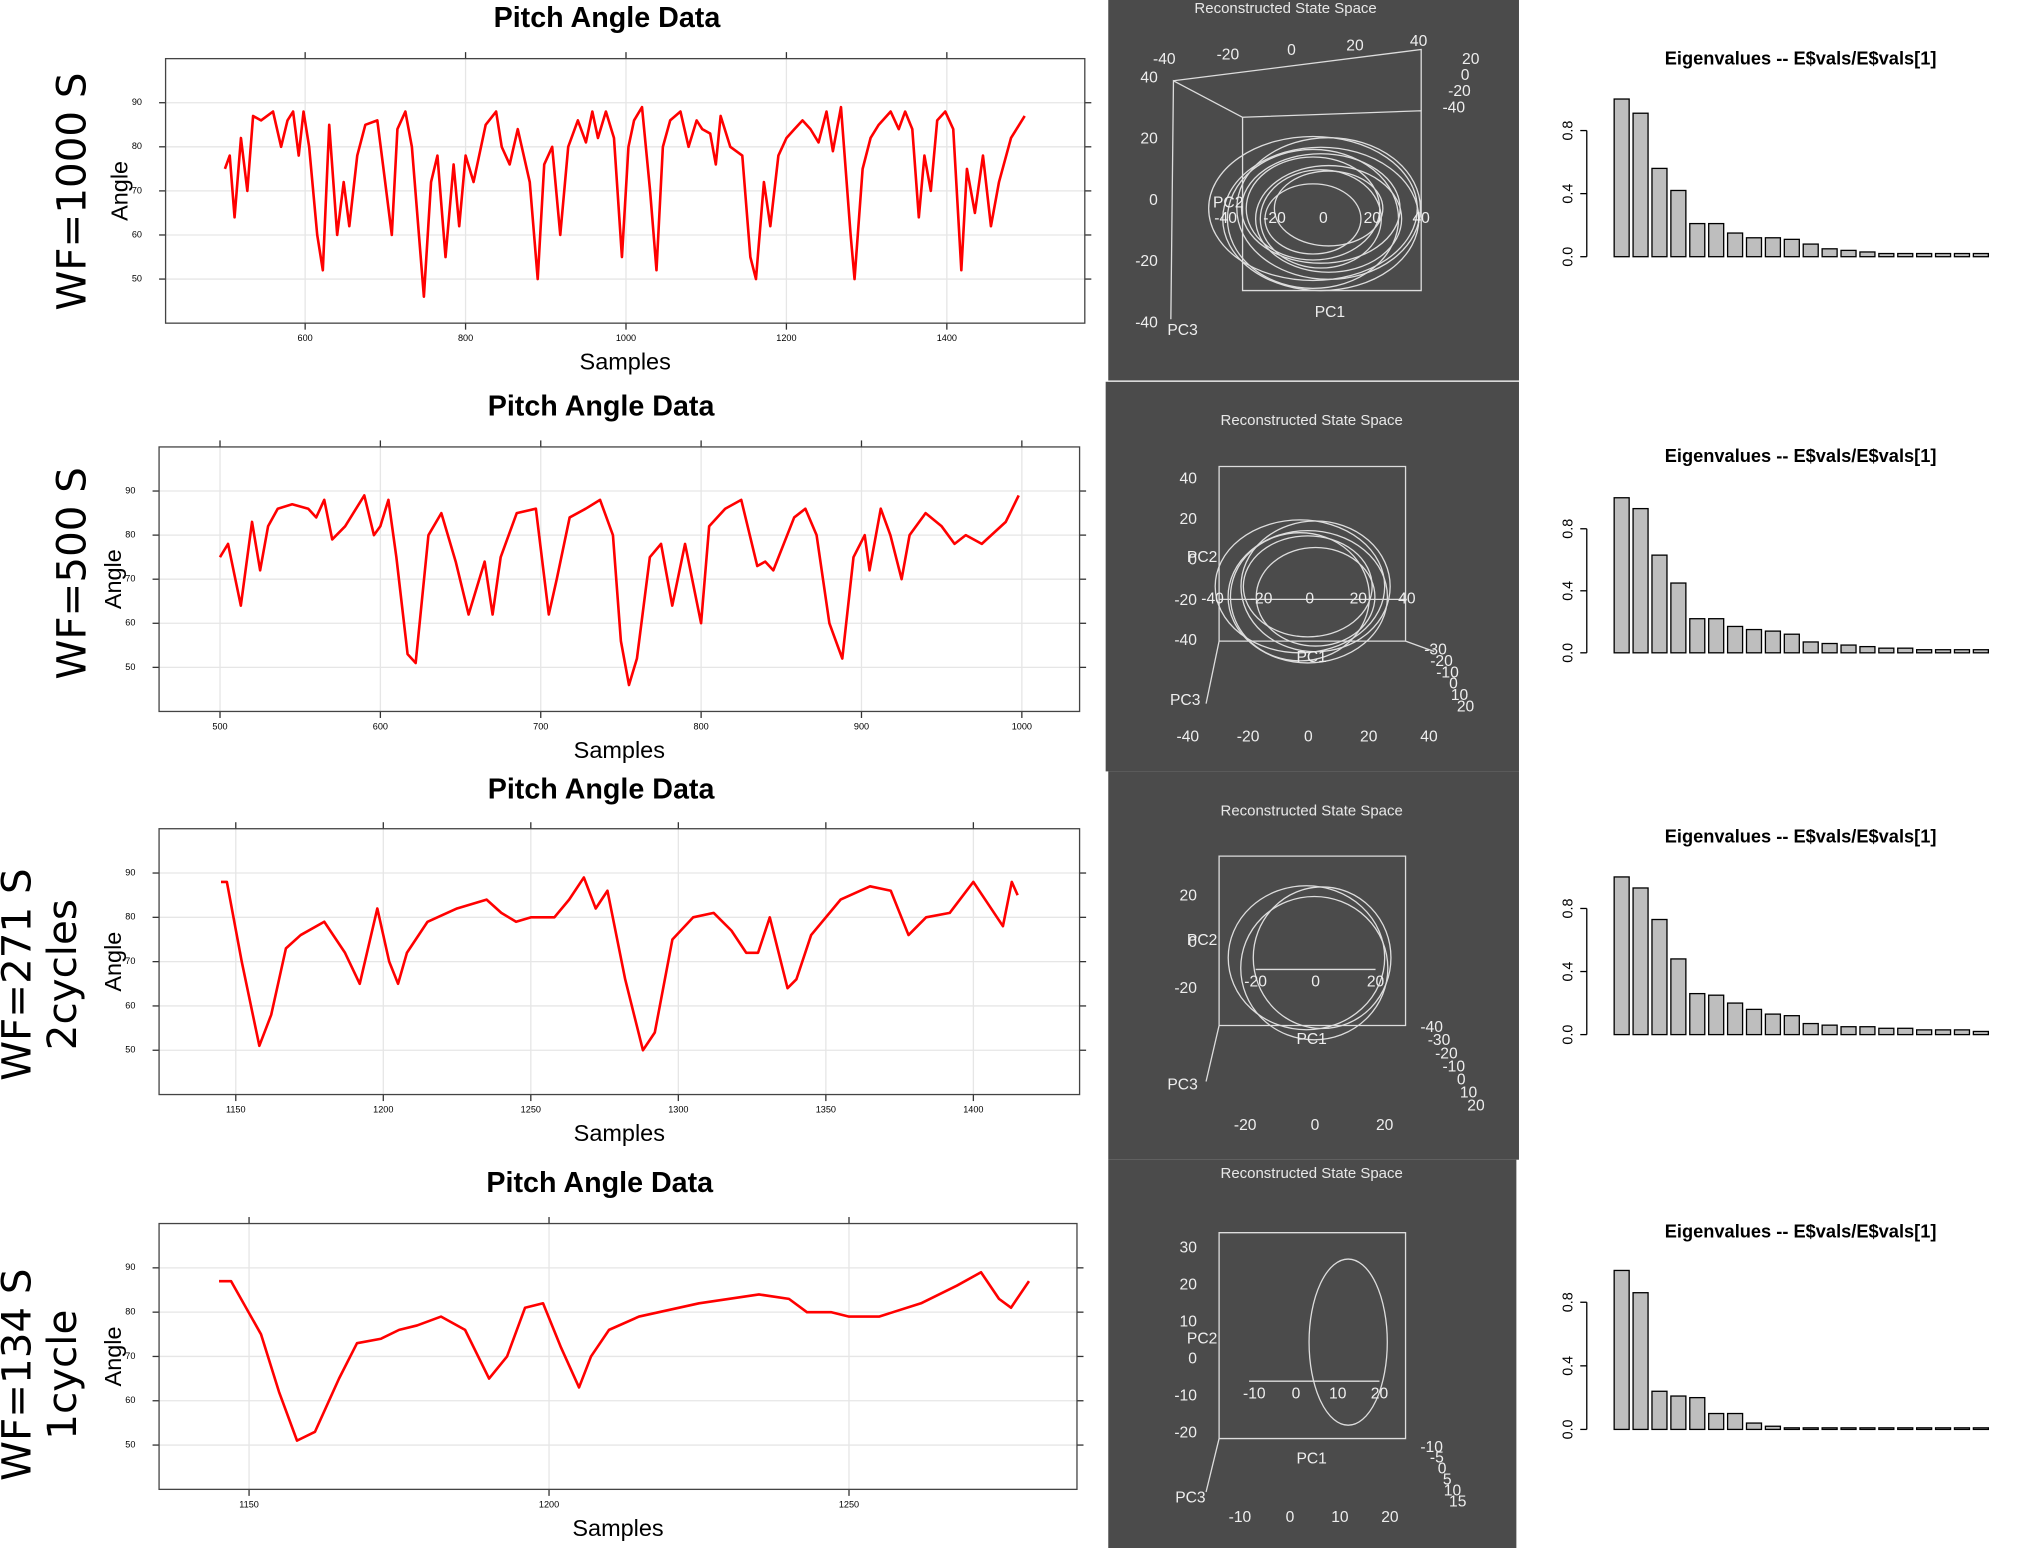 The width and height of the screenshot is (2034, 1548). I want to click on x-tick-label: 1300, so click(678, 1110).